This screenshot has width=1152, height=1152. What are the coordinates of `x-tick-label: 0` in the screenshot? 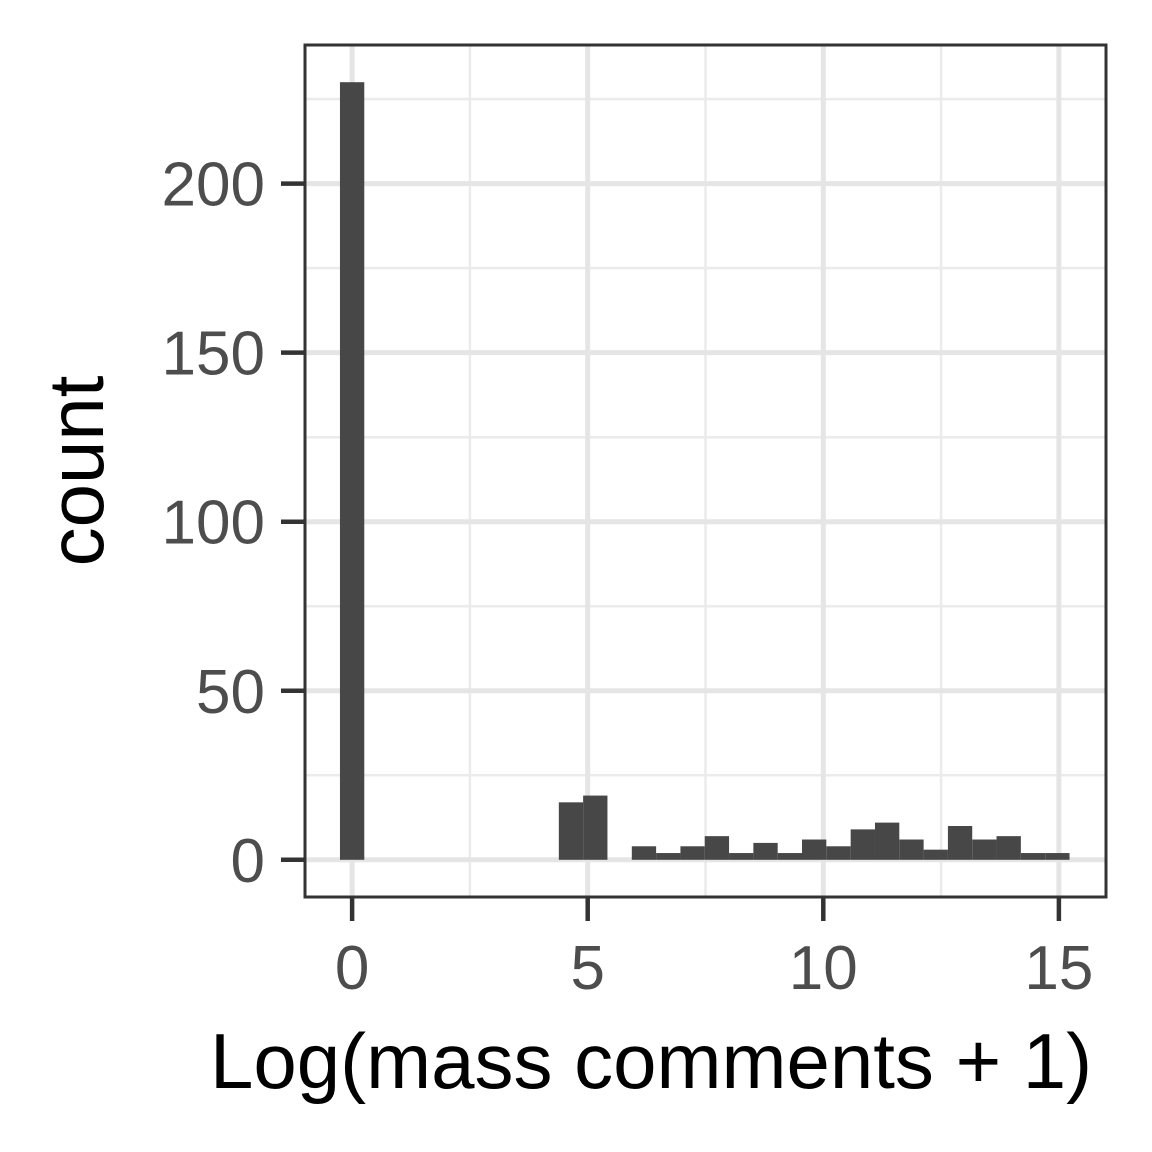 It's located at (352, 968).